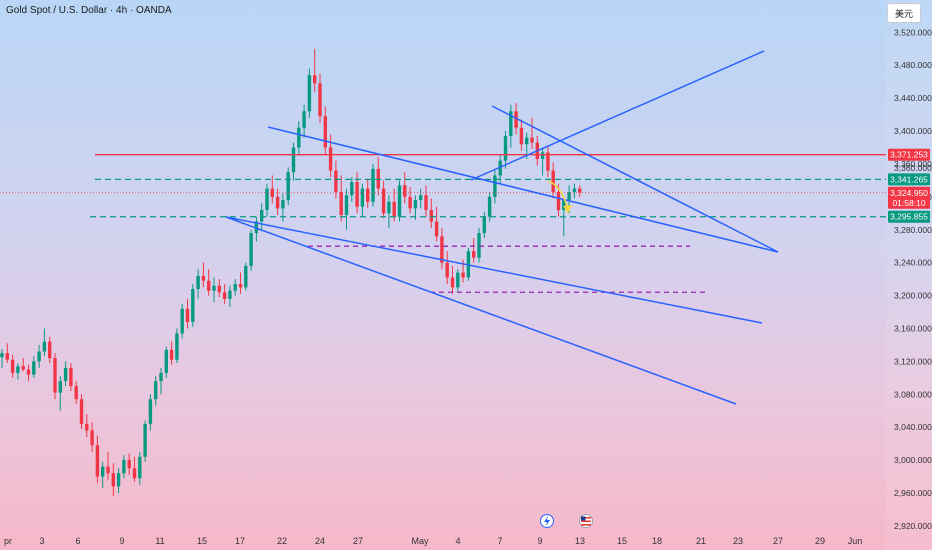 This screenshot has width=932, height=550. I want to click on y-tick-label: 3,520.000, so click(913, 32).